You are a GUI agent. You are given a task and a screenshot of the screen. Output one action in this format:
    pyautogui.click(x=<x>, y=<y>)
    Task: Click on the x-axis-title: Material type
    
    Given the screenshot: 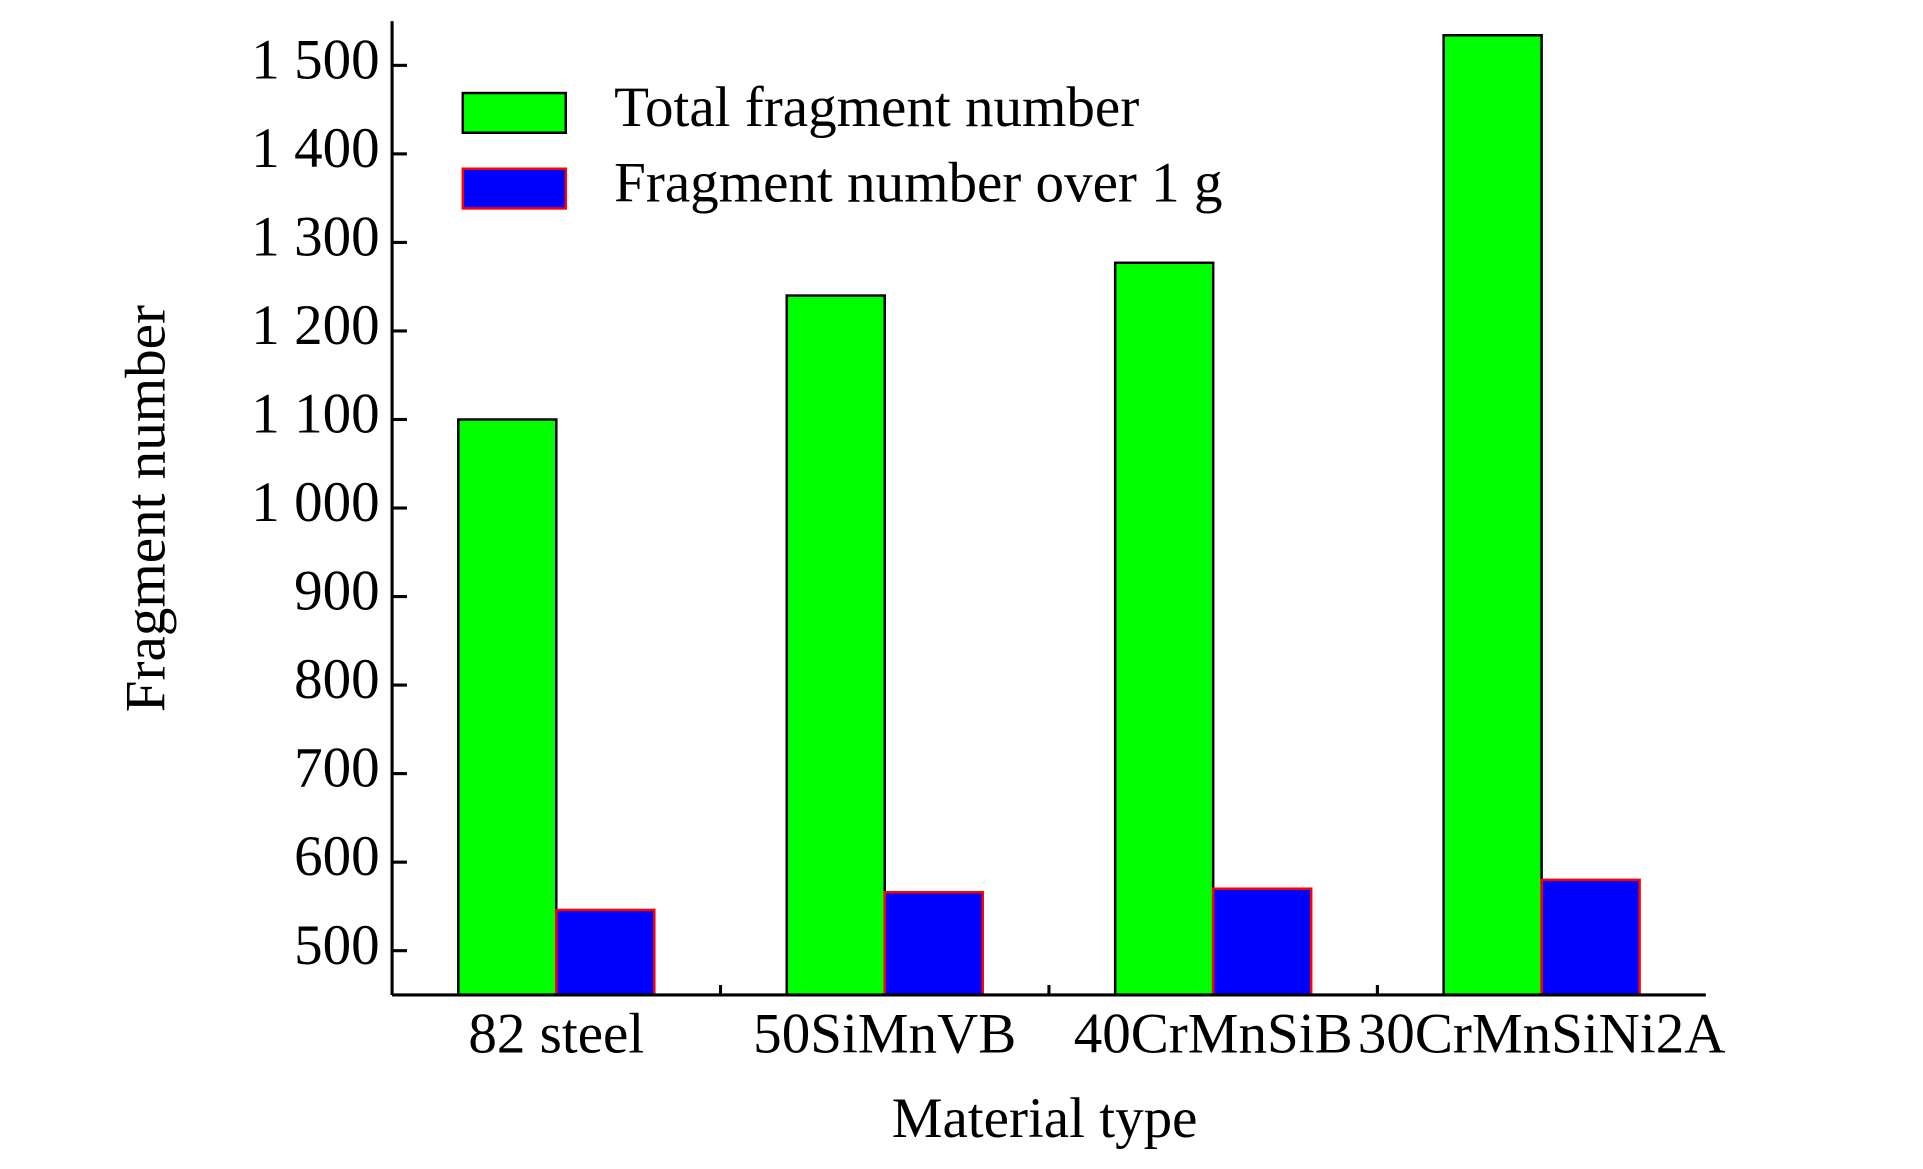 What is the action you would take?
    pyautogui.click(x=1045, y=1118)
    